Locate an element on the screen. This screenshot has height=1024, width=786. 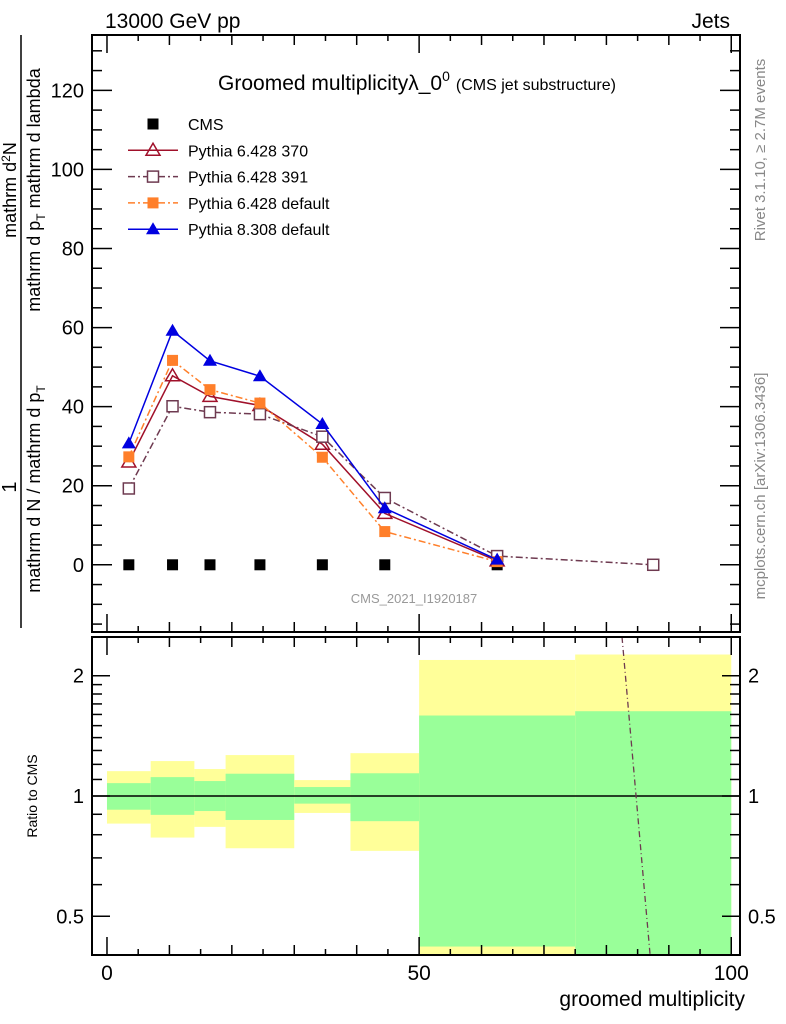
x-axis-label: groomed multiplicity is located at coordinates (652, 999).